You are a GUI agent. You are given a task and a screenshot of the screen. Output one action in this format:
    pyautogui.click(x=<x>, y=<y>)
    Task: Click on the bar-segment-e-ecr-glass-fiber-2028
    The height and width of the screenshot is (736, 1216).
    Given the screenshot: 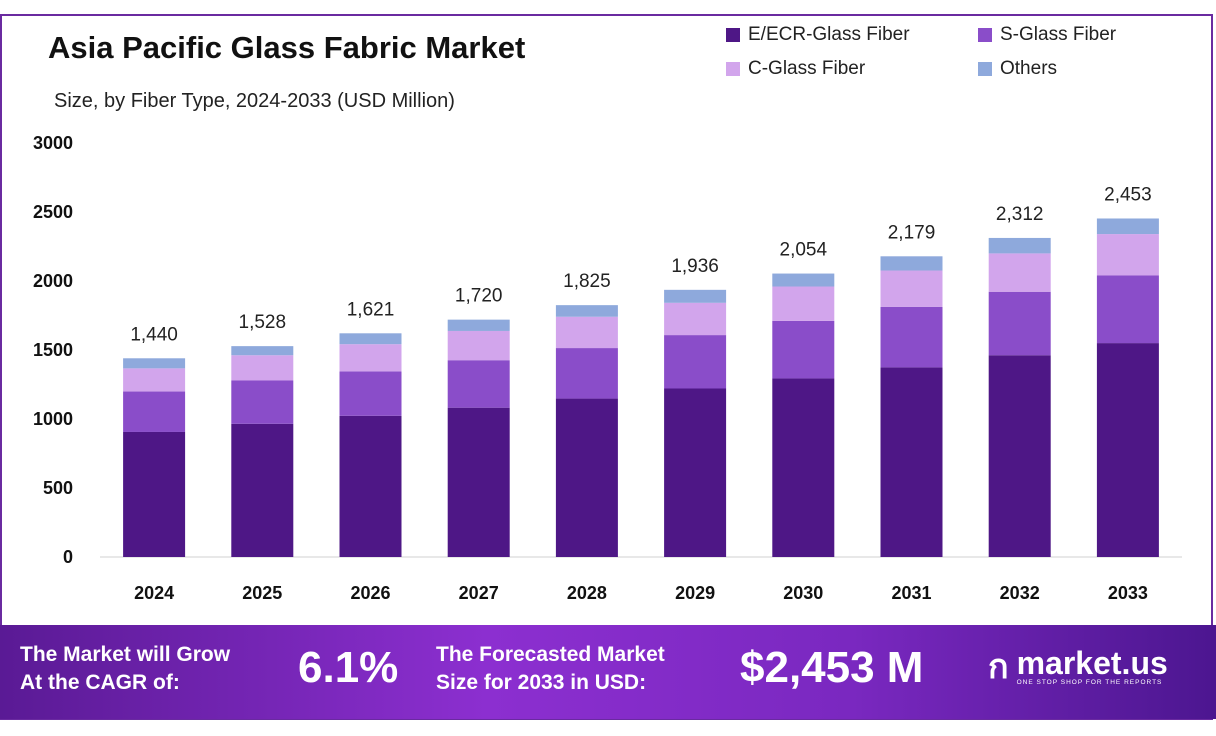 What is the action you would take?
    pyautogui.click(x=586, y=477)
    